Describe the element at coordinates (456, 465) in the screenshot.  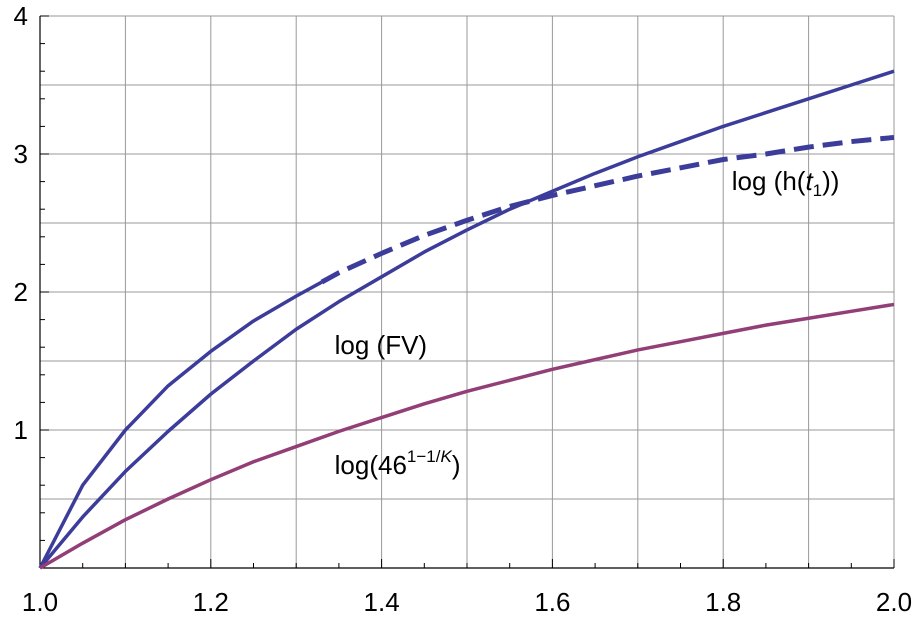
I see `annotation-text: )` at that location.